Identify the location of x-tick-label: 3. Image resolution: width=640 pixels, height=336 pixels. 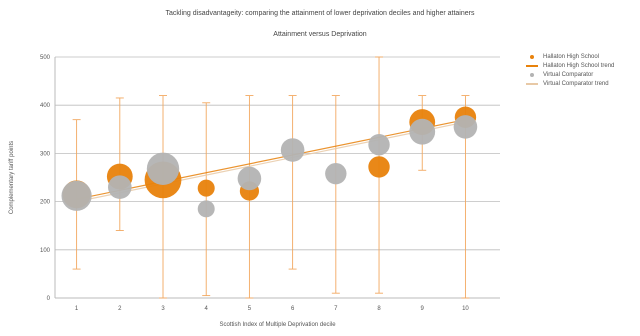
(163, 309).